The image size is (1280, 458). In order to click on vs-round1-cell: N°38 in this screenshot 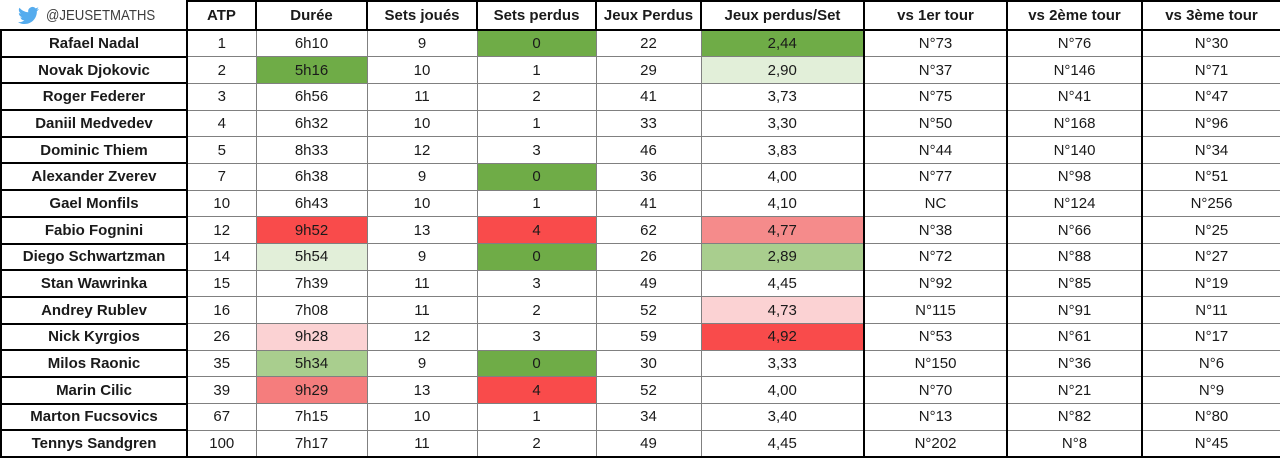, I will do `click(935, 230)`.